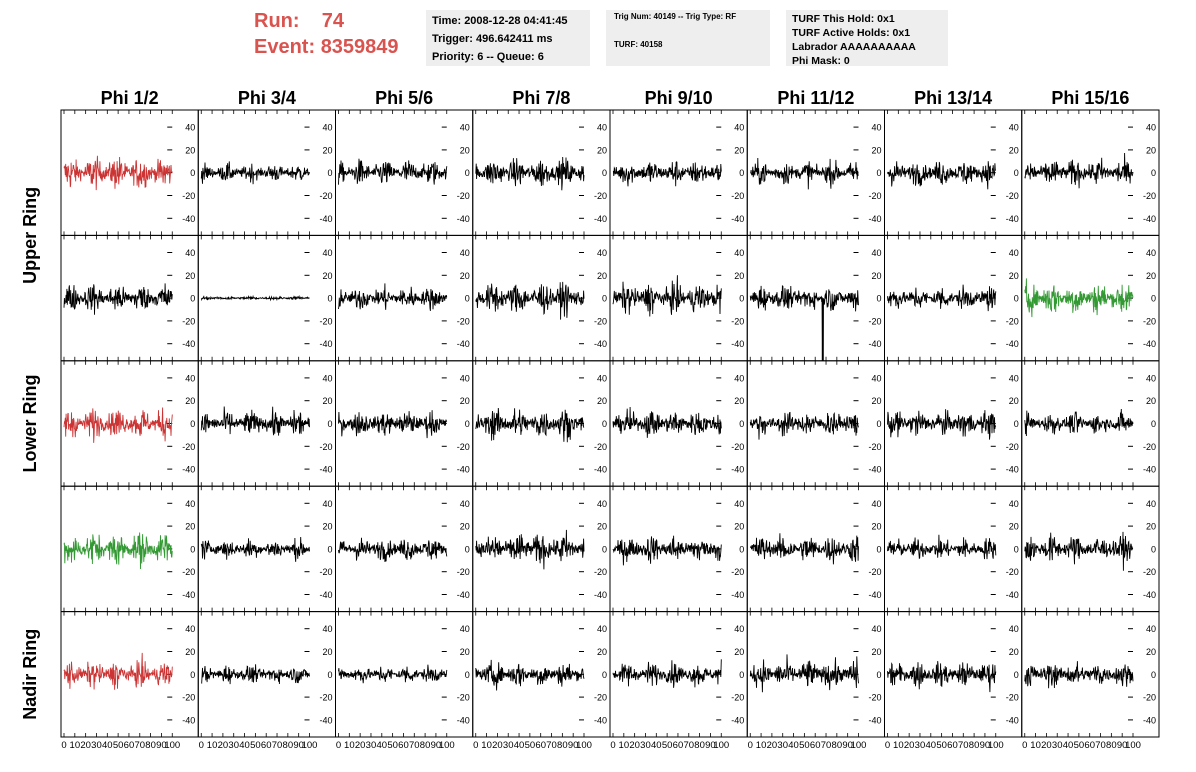 This screenshot has width=1196, height=772. I want to click on column-title: Phi 5/6, so click(404, 98).